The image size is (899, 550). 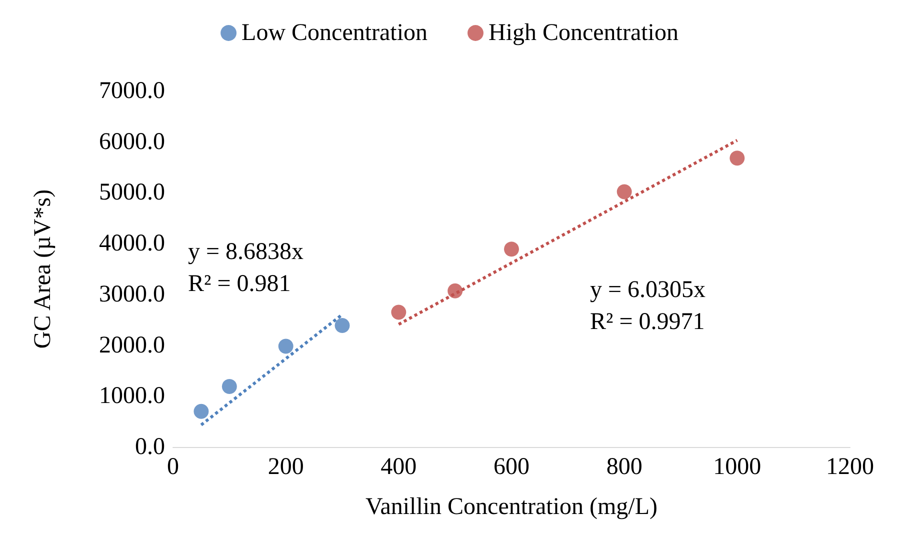 What do you see at coordinates (132, 243) in the screenshot?
I see `y-tick-label: 4000.0` at bounding box center [132, 243].